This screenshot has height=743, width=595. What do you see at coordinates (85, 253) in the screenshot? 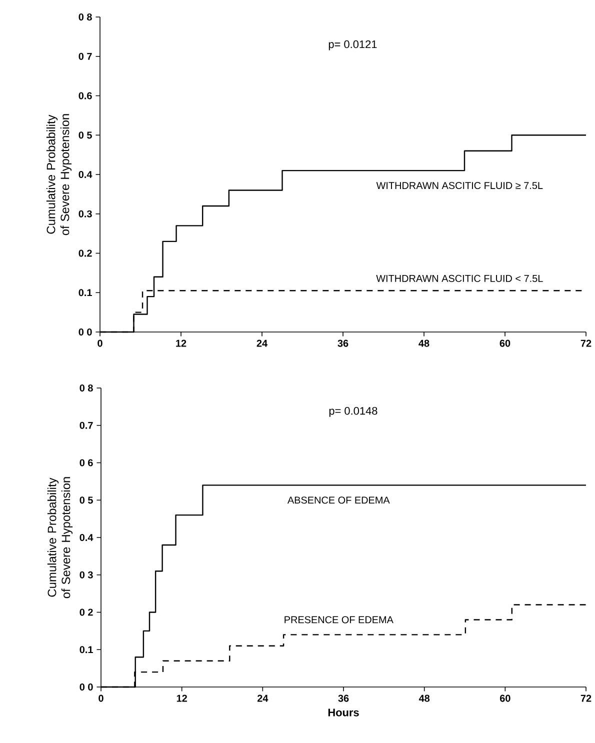
I see `y-tick-label: 0.2` at bounding box center [85, 253].